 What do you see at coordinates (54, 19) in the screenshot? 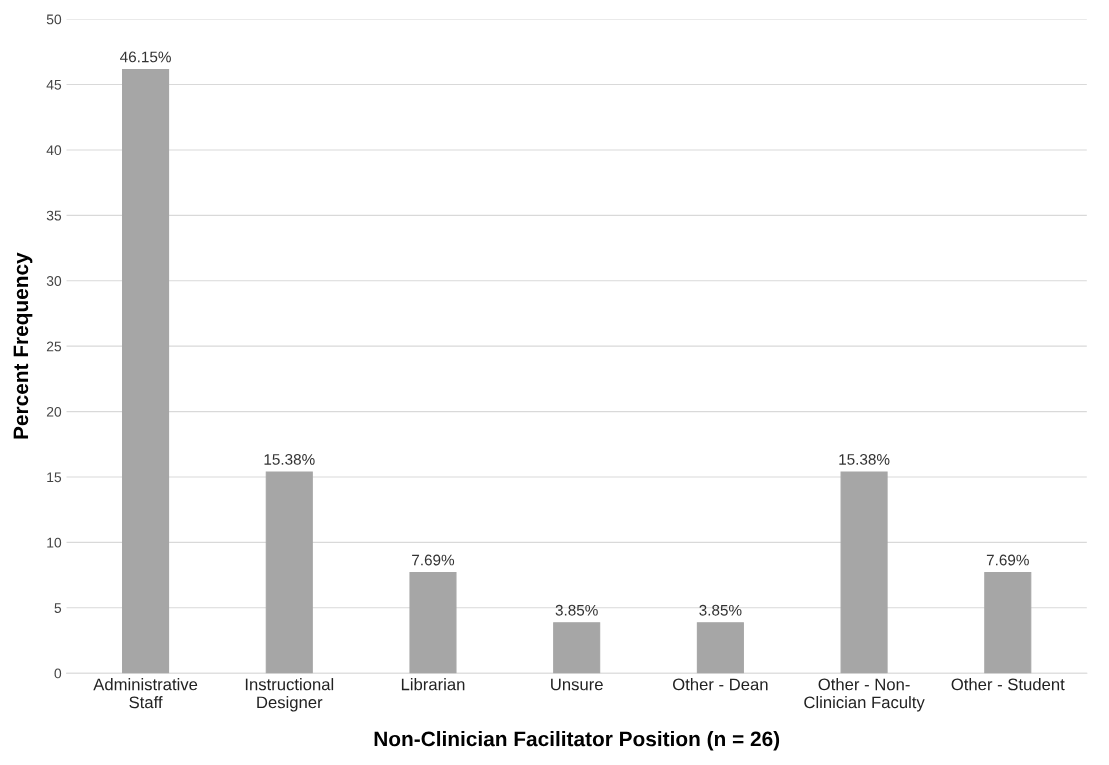
I see `y-tick-label: 50` at bounding box center [54, 19].